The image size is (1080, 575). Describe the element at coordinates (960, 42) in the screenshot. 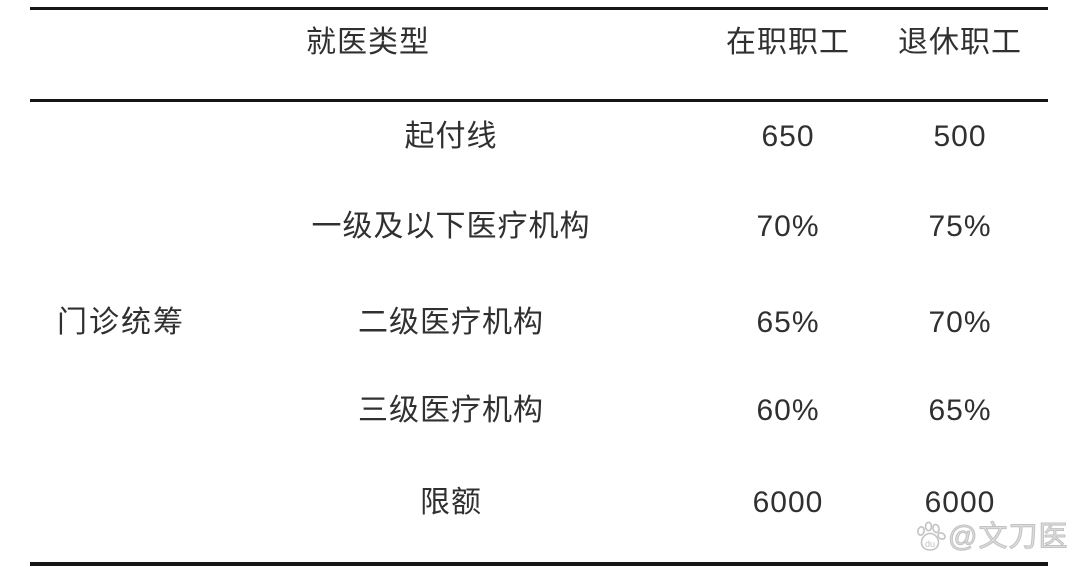

I see `column-header-retired-employees: 退休职工` at that location.